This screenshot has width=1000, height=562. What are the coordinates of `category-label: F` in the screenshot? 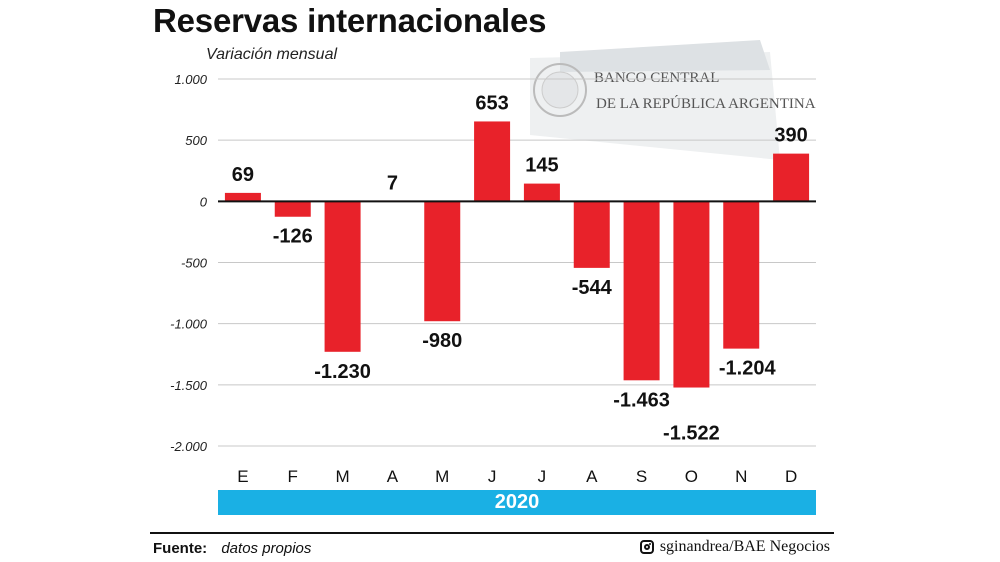 It's located at (293, 476).